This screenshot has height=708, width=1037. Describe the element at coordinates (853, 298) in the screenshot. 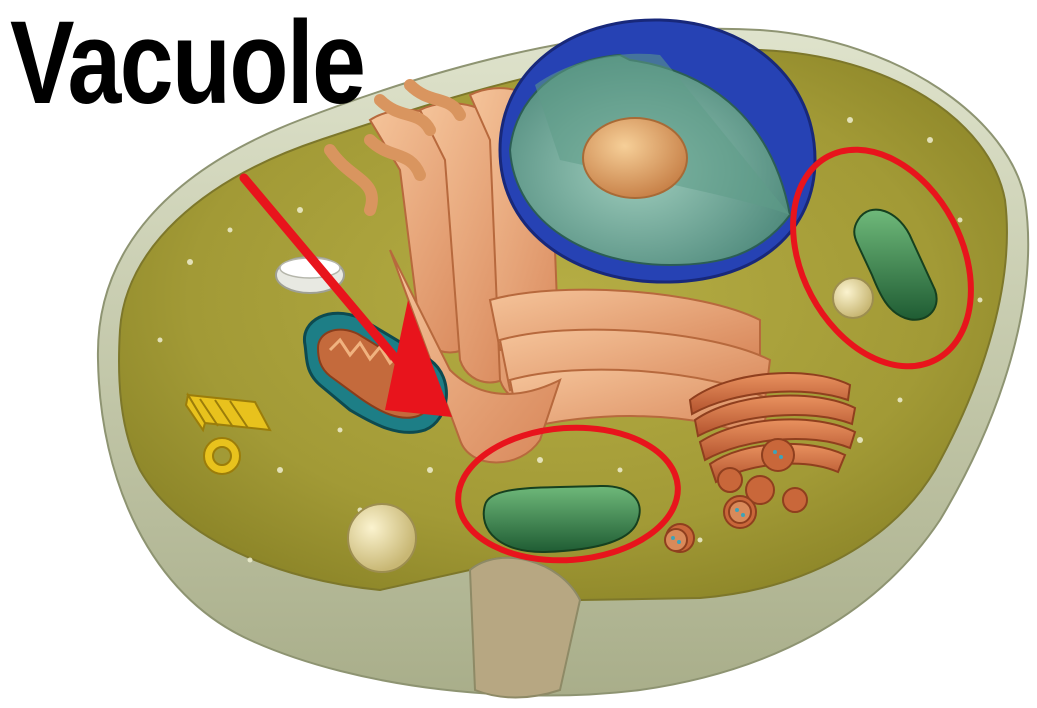

I see `peroxisome-sphere` at that location.